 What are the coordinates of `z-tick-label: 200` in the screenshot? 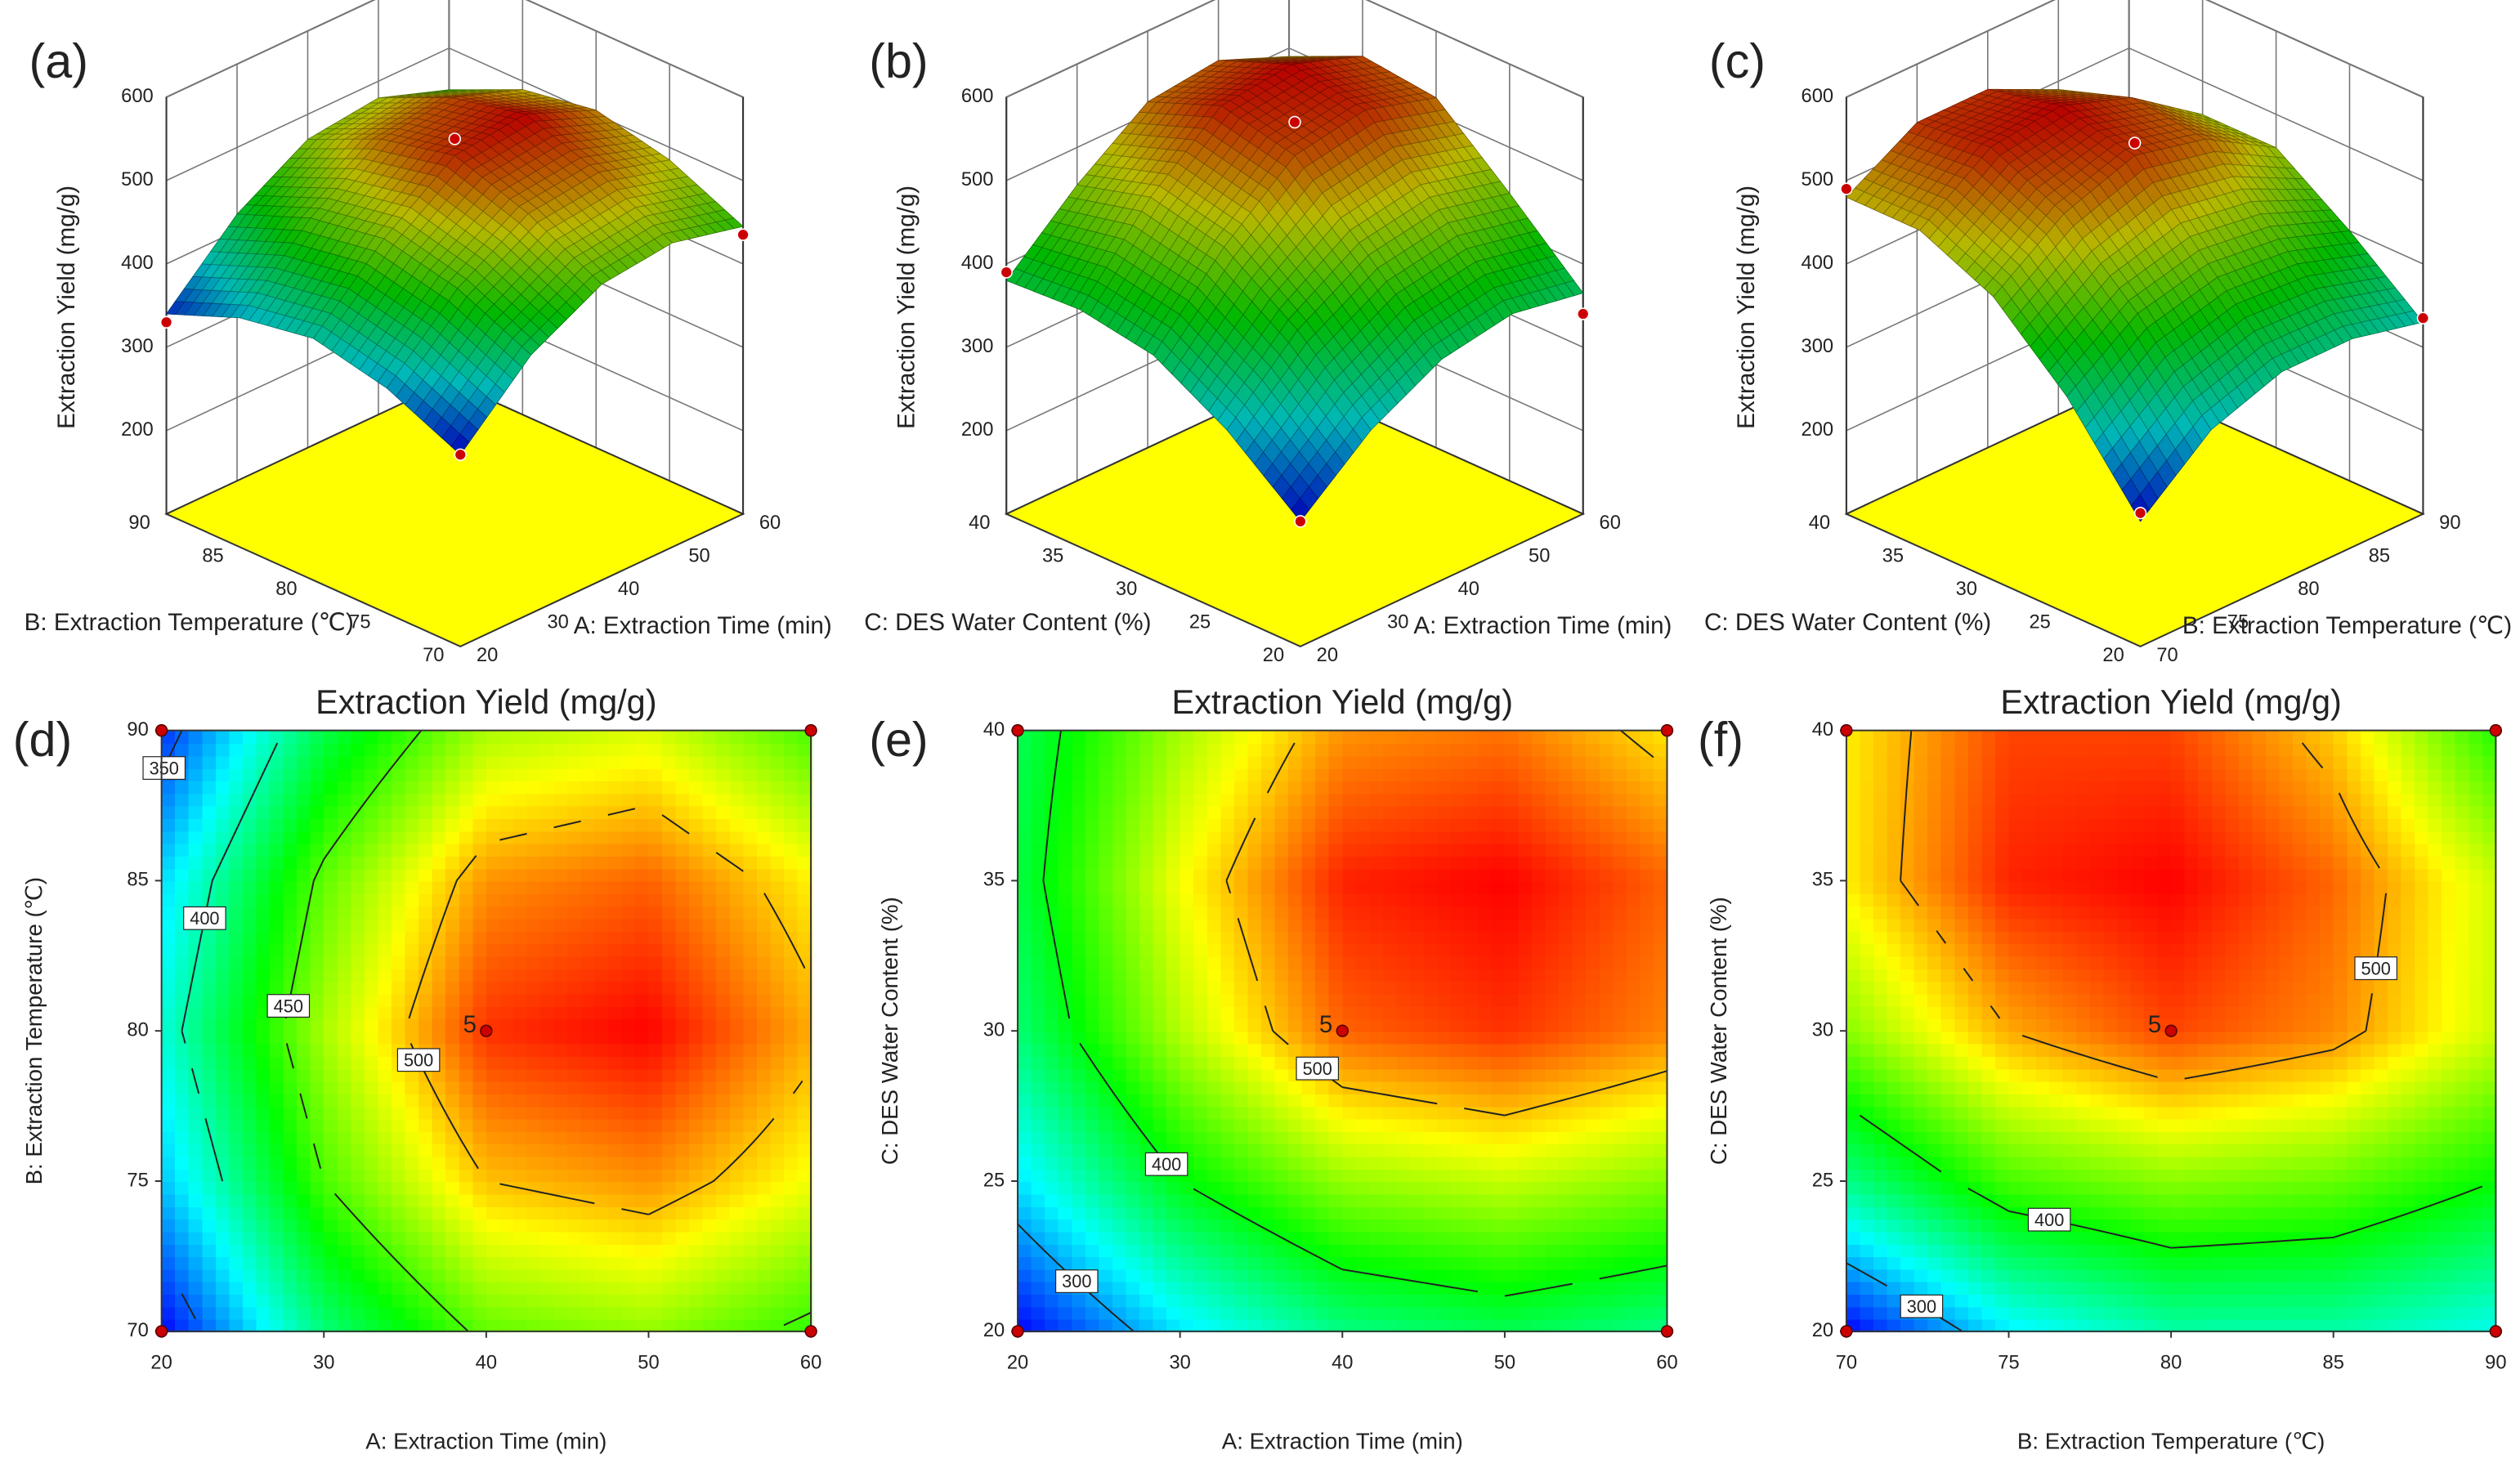 It's located at (138, 430).